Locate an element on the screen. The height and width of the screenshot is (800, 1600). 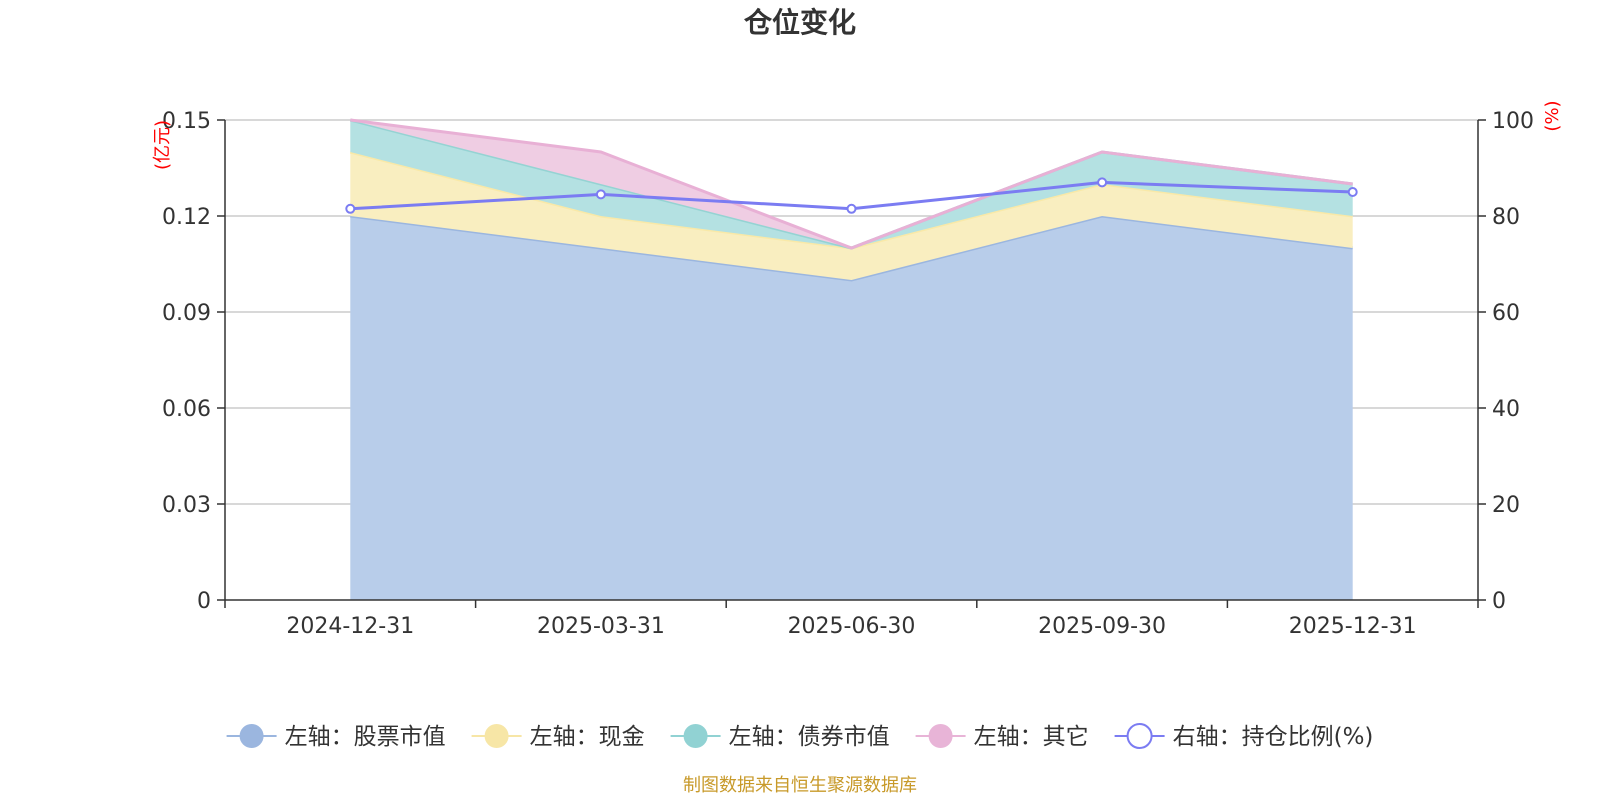
left-tick-label: 0.03 is located at coordinates (186, 505).